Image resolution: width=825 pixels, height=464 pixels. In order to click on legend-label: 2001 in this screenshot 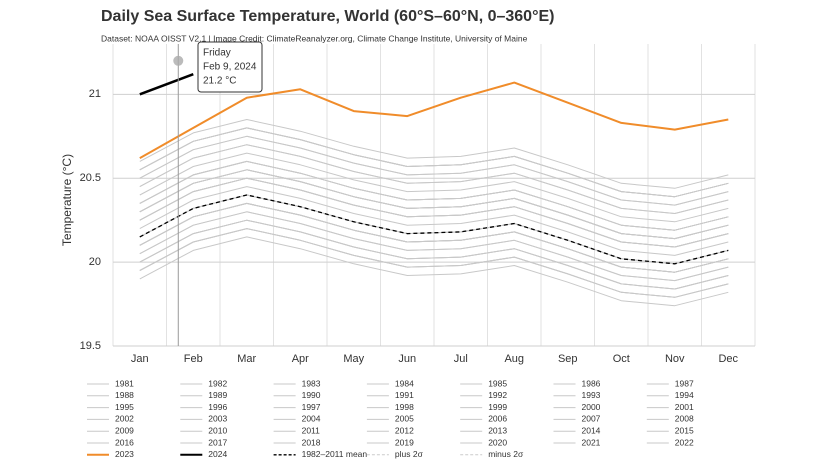, I will do `click(684, 407)`.